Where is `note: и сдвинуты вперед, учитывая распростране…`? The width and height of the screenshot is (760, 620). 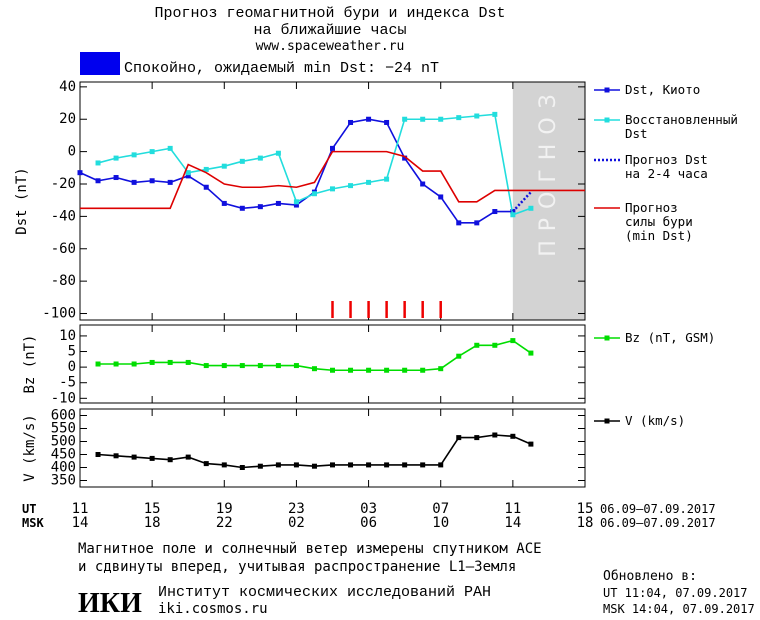
note: и сдвинуты вперед, учитывая распростране… is located at coordinates (297, 567).